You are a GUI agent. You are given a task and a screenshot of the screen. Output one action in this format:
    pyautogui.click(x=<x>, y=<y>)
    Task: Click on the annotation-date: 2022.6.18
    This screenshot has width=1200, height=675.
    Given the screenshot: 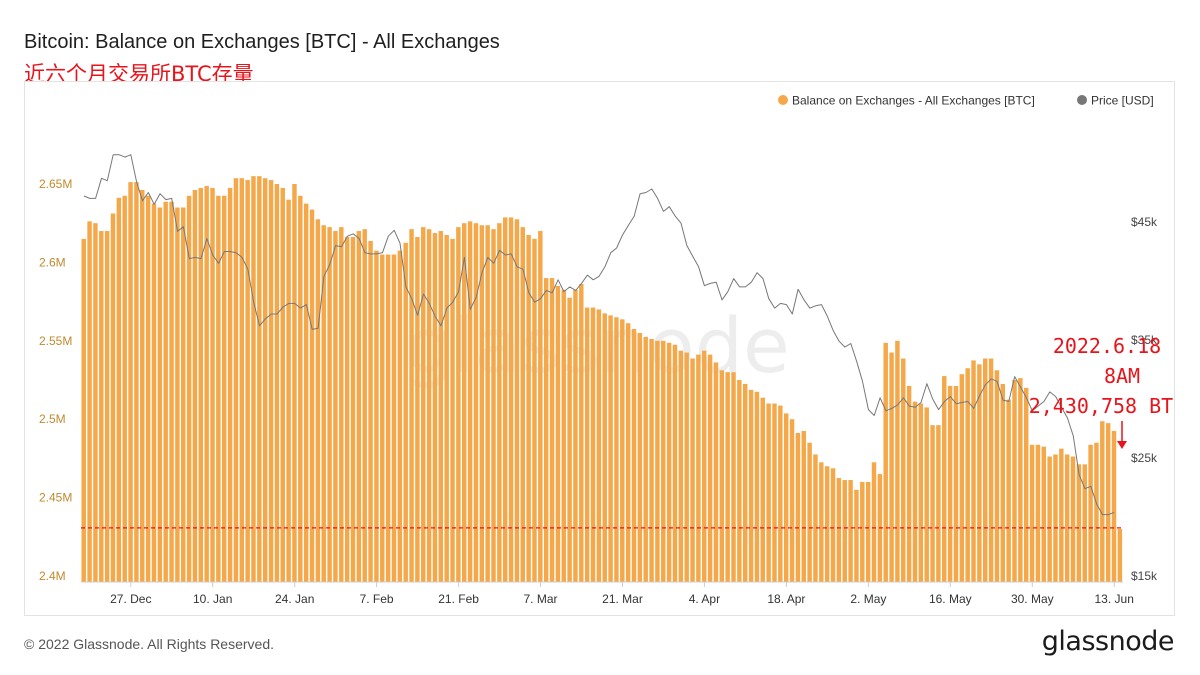 What is the action you would take?
    pyautogui.click(x=1107, y=346)
    